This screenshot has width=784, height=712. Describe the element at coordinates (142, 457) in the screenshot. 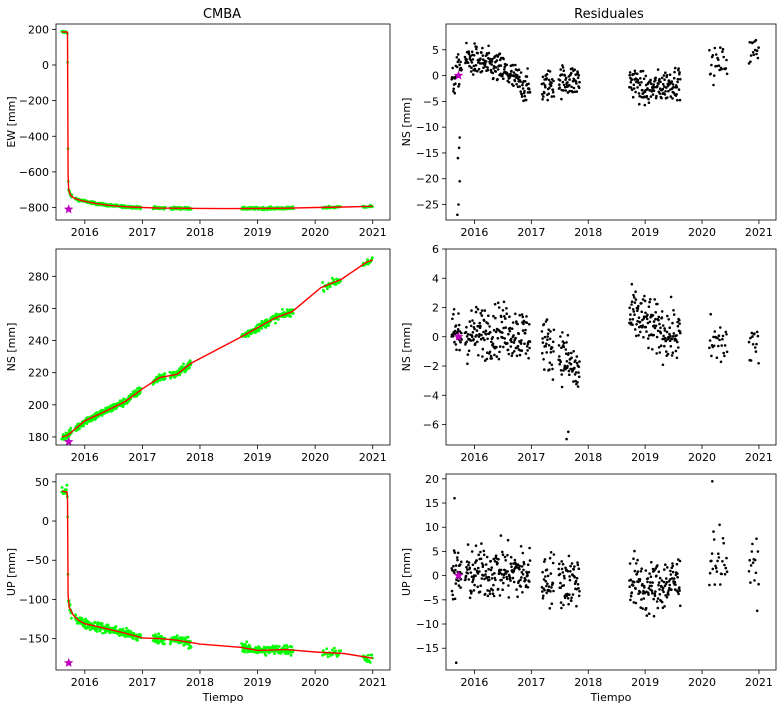

I see `x-tick-label: 2017` at that location.